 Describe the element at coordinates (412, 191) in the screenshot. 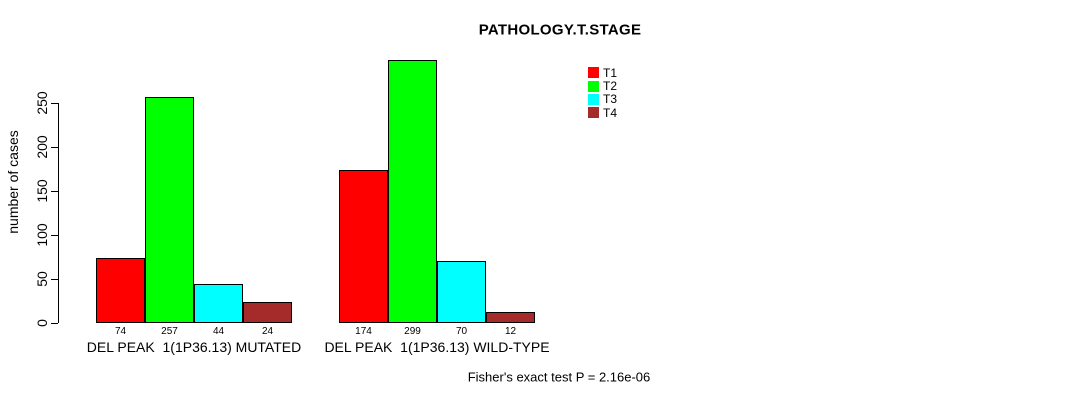

I see `bar-group2-T2` at that location.